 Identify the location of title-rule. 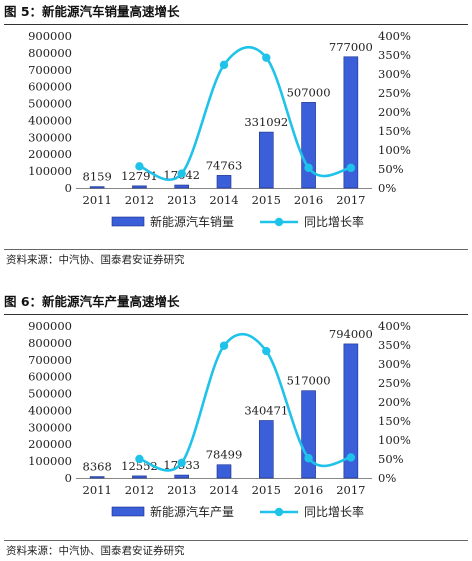
(236, 24).